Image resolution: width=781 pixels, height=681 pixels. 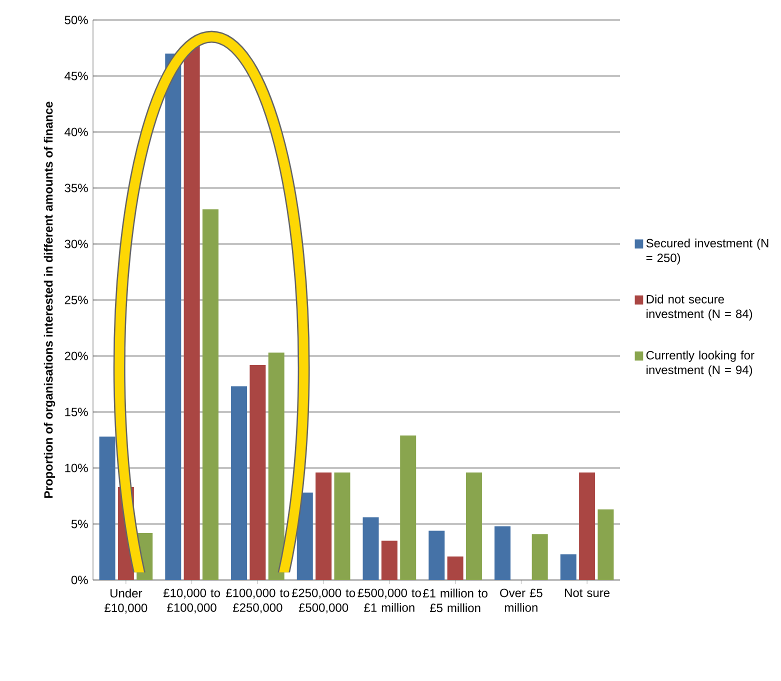 I want to click on x-tick-label: £250,000 to £500,000, so click(x=324, y=601).